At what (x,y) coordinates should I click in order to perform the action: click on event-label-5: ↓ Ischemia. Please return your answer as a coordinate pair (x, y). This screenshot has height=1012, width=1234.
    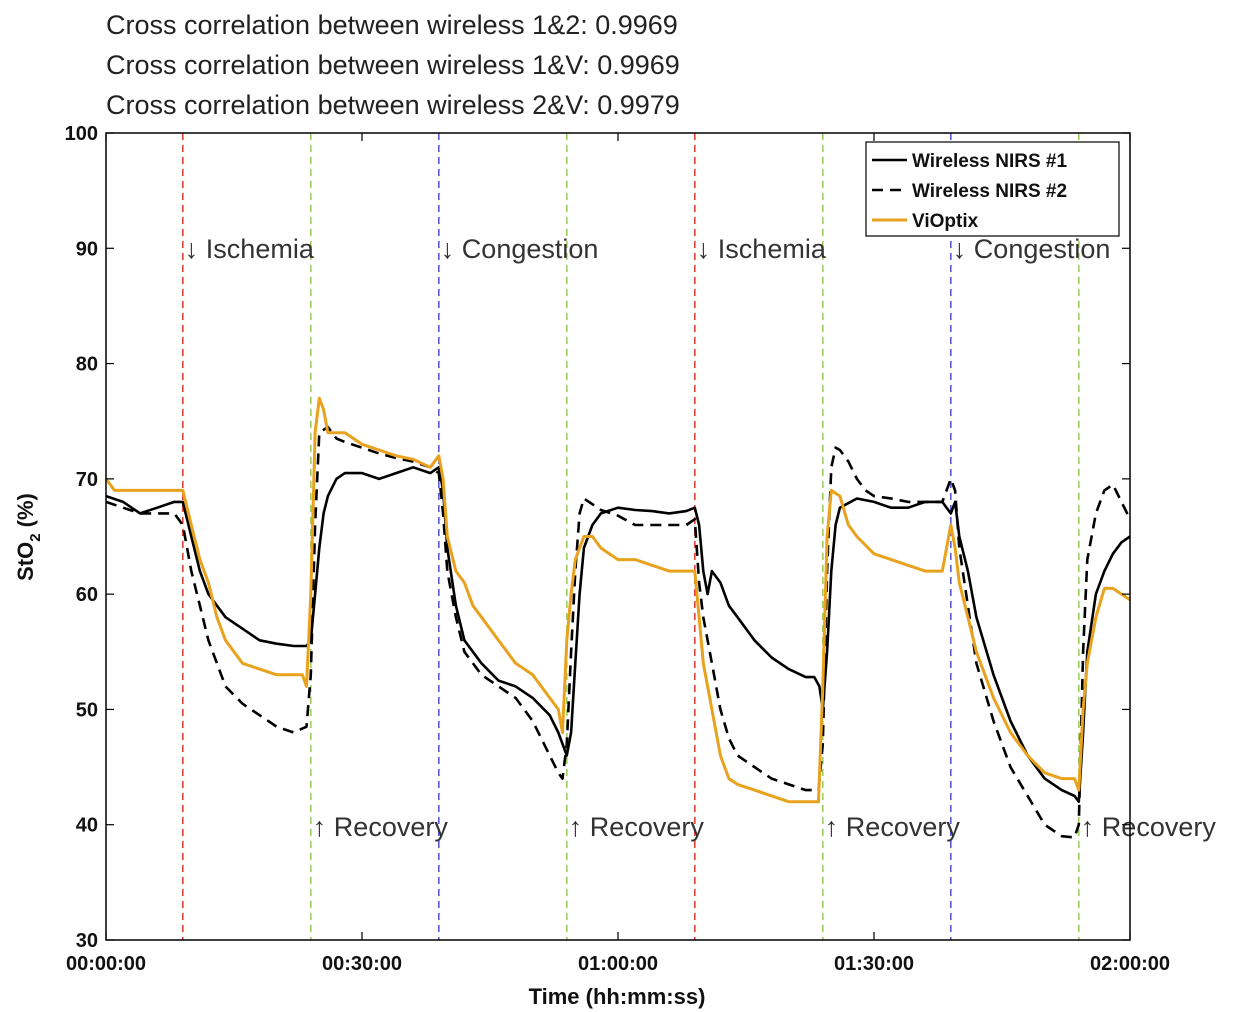
    Looking at the image, I should click on (762, 249).